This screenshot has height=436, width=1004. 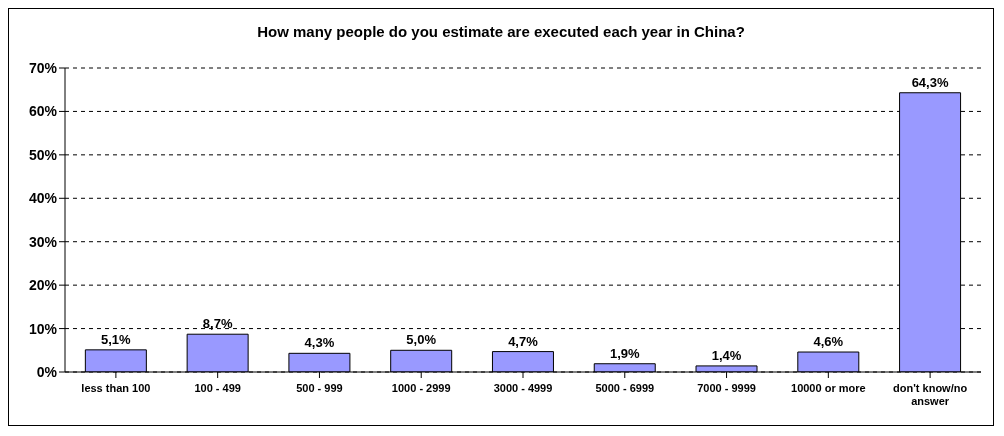 What do you see at coordinates (828, 342) in the screenshot?
I see `data-label: 4,6%` at bounding box center [828, 342].